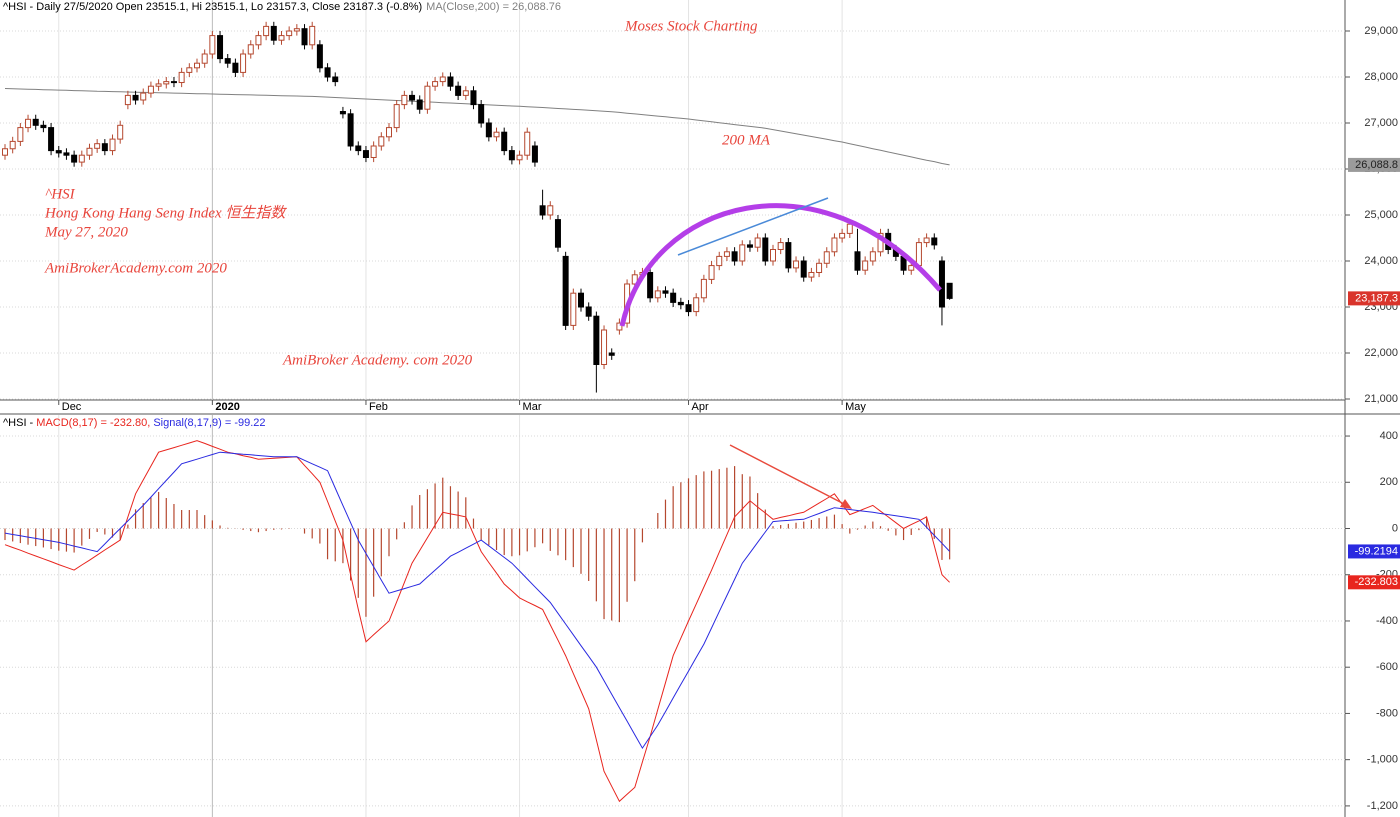 The width and height of the screenshot is (1400, 817). Describe the element at coordinates (227, 407) in the screenshot. I see `x-tick-label: 2020` at that location.